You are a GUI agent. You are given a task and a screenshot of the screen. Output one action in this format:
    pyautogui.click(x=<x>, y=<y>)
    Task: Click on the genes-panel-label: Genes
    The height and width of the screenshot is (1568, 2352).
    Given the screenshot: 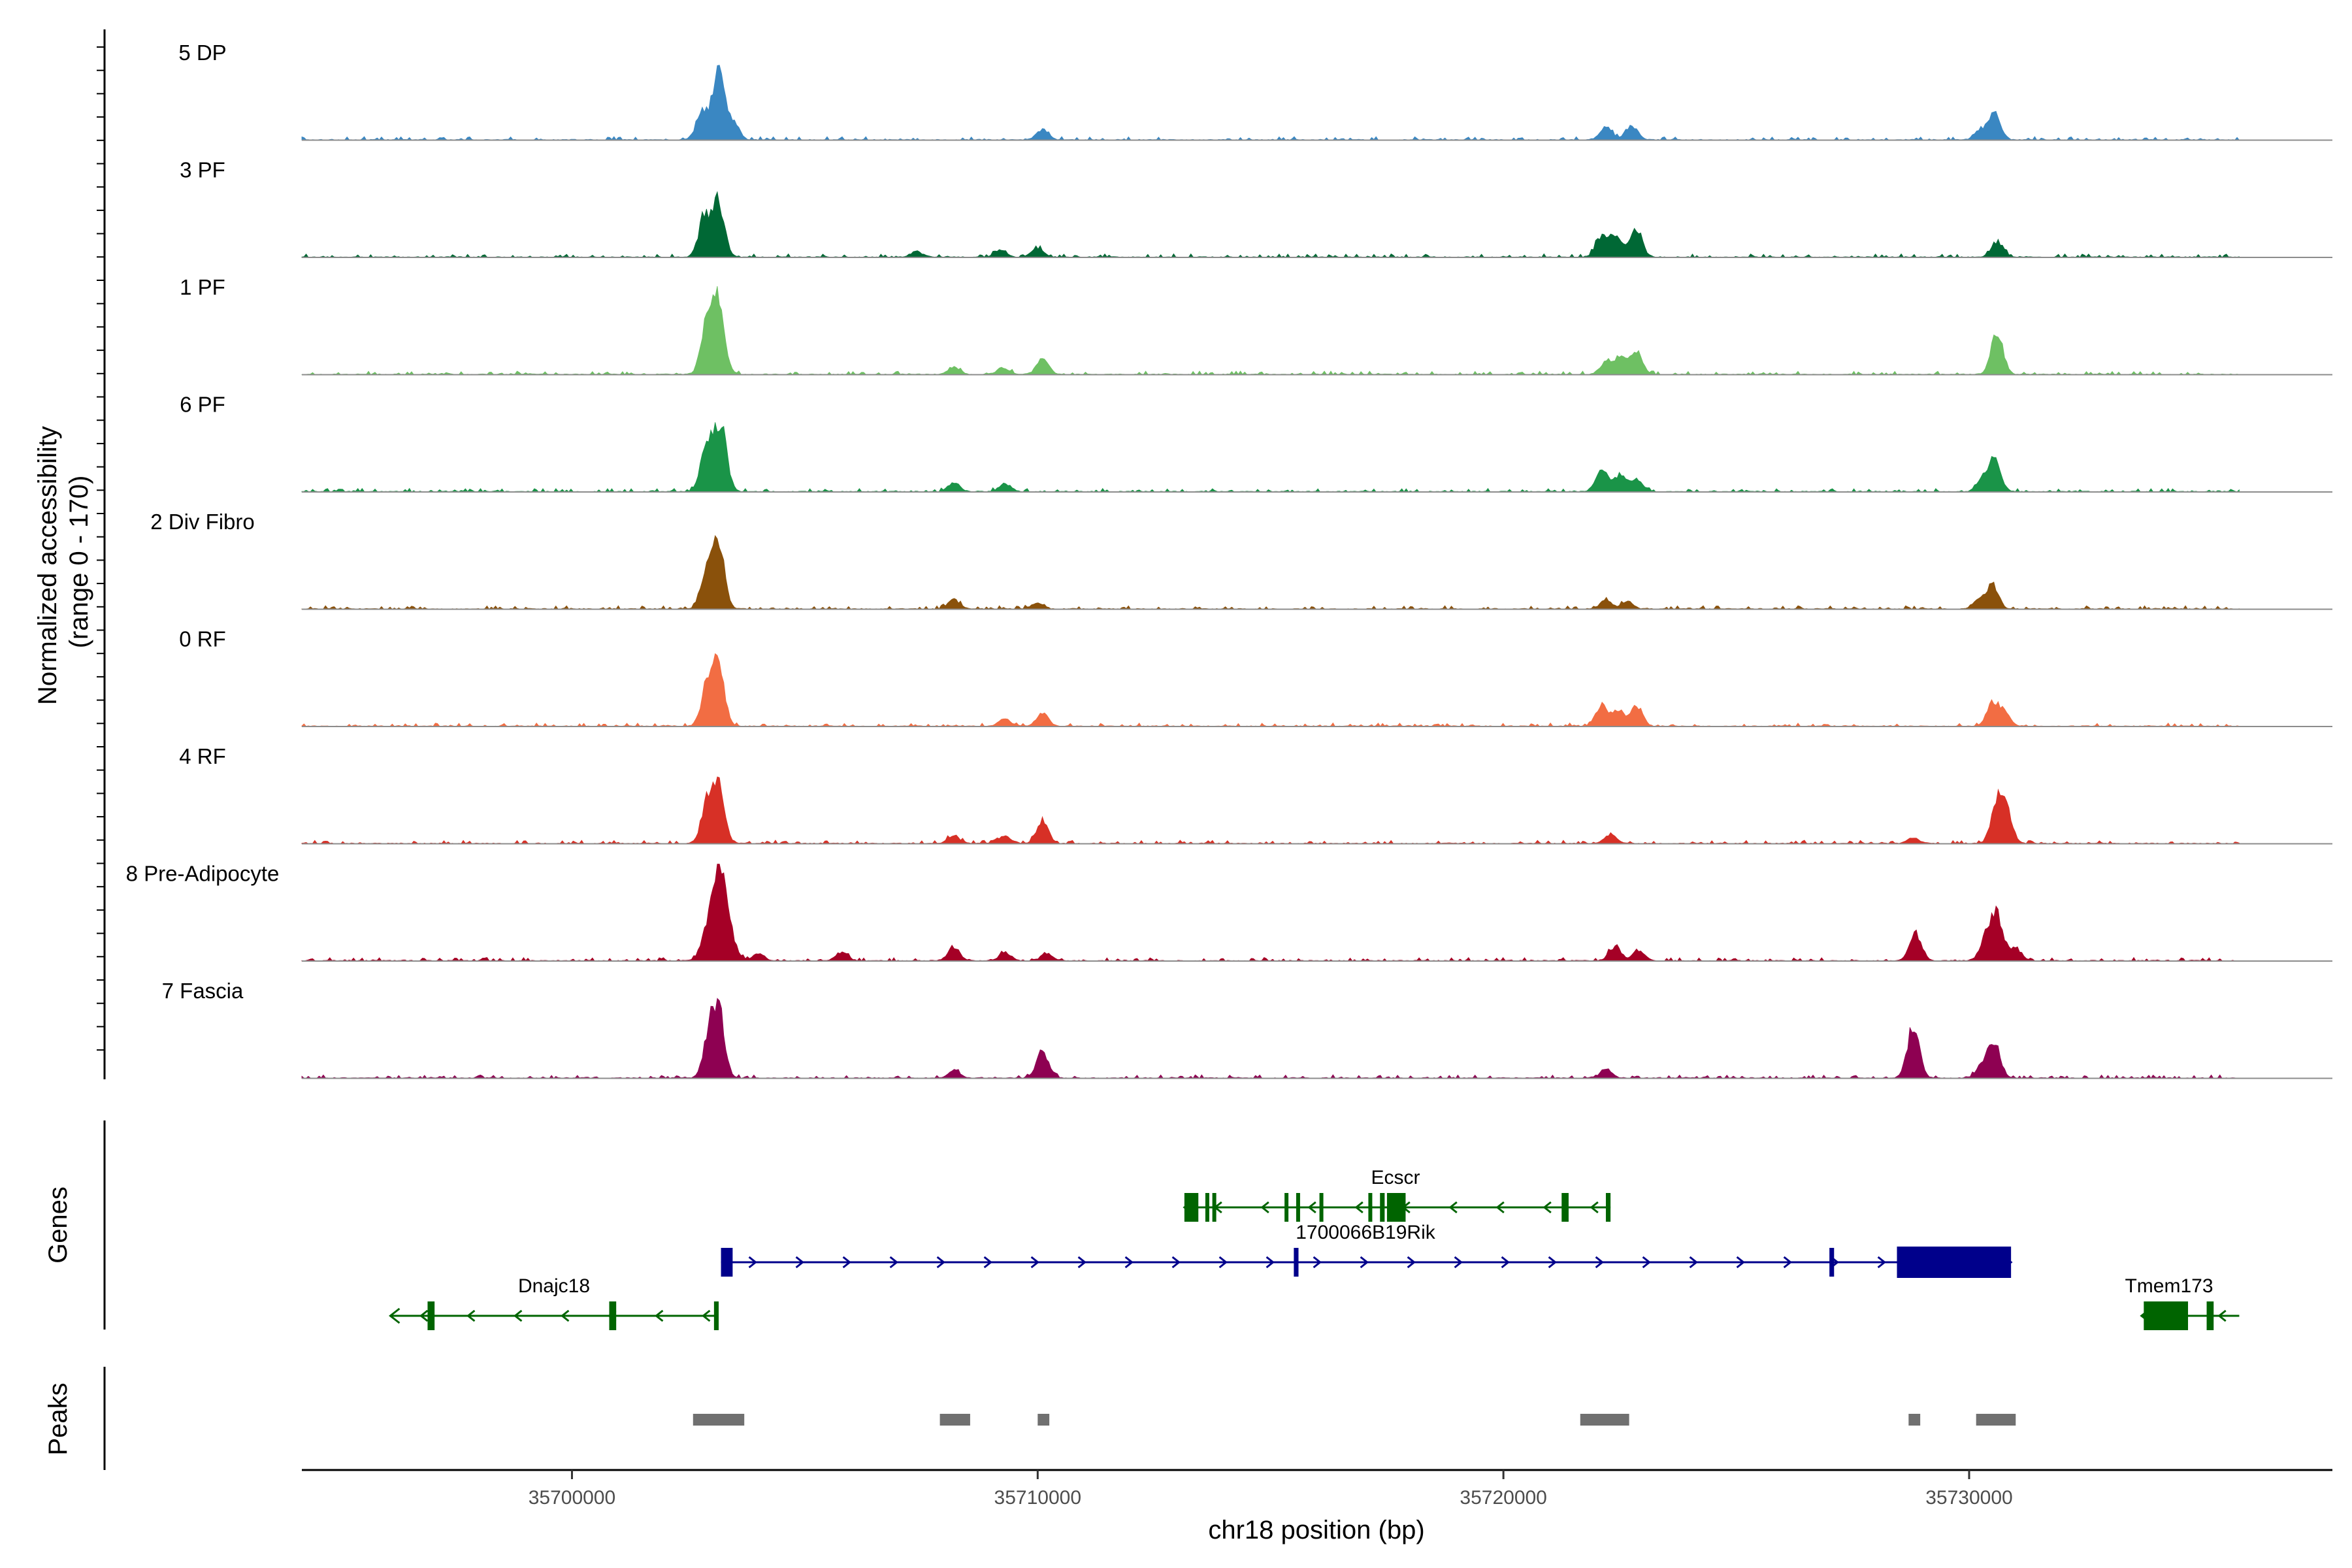 What is the action you would take?
    pyautogui.click(x=58, y=1225)
    